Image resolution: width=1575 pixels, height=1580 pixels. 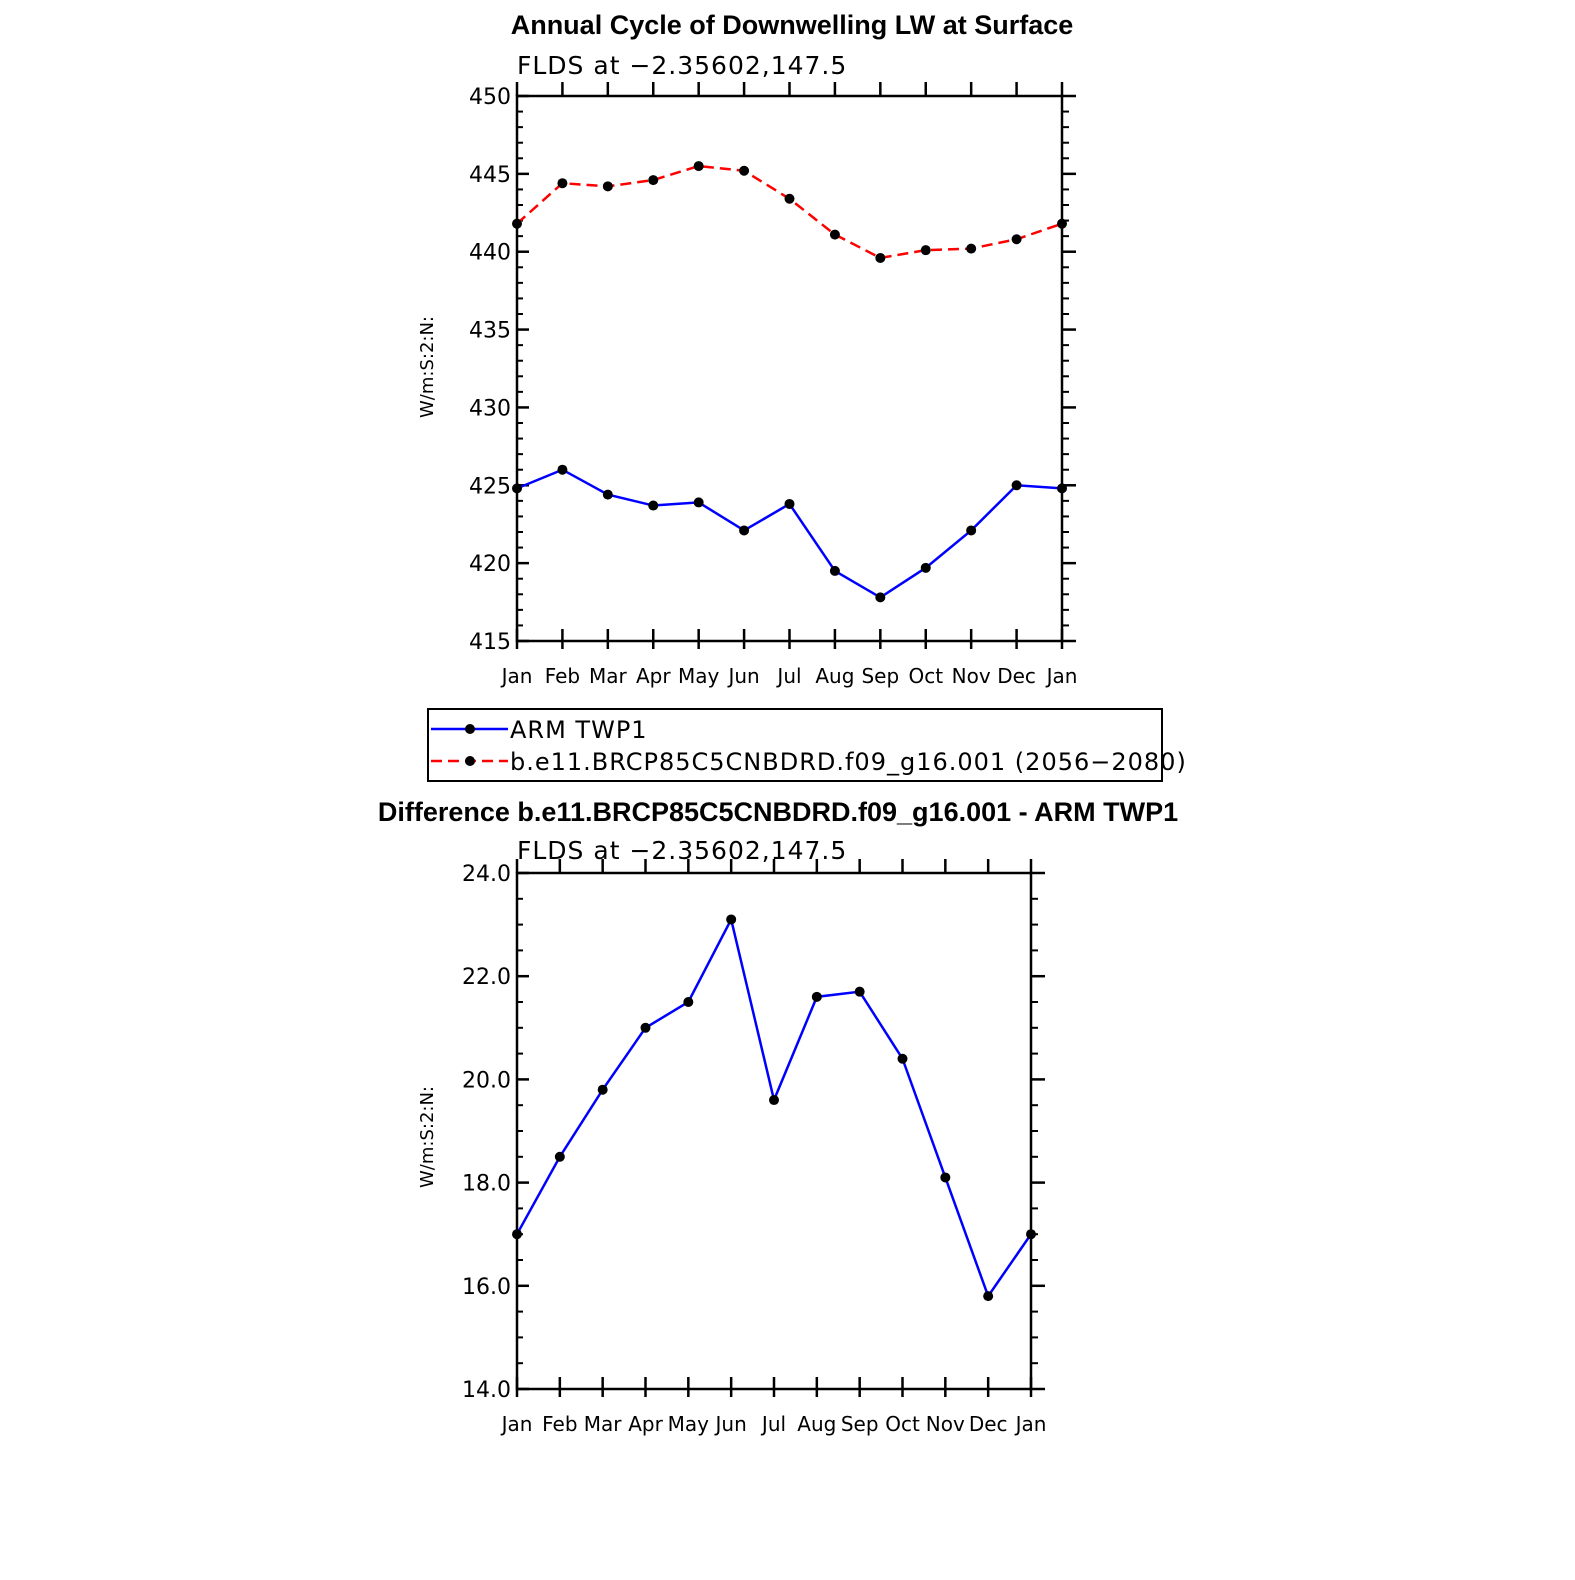 I want to click on top-chart-y-tick-label: 430, so click(x=490, y=408).